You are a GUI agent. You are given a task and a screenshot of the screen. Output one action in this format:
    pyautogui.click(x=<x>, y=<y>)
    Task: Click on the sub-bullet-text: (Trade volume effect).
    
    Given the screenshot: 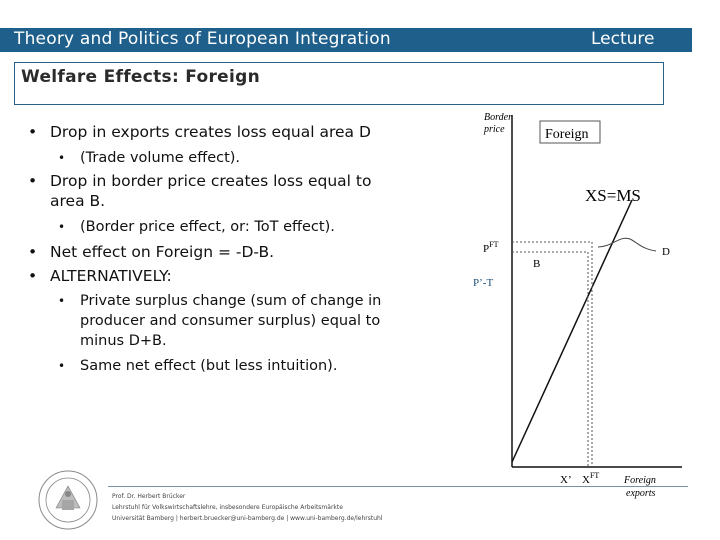 What is the action you would take?
    pyautogui.click(x=160, y=158)
    